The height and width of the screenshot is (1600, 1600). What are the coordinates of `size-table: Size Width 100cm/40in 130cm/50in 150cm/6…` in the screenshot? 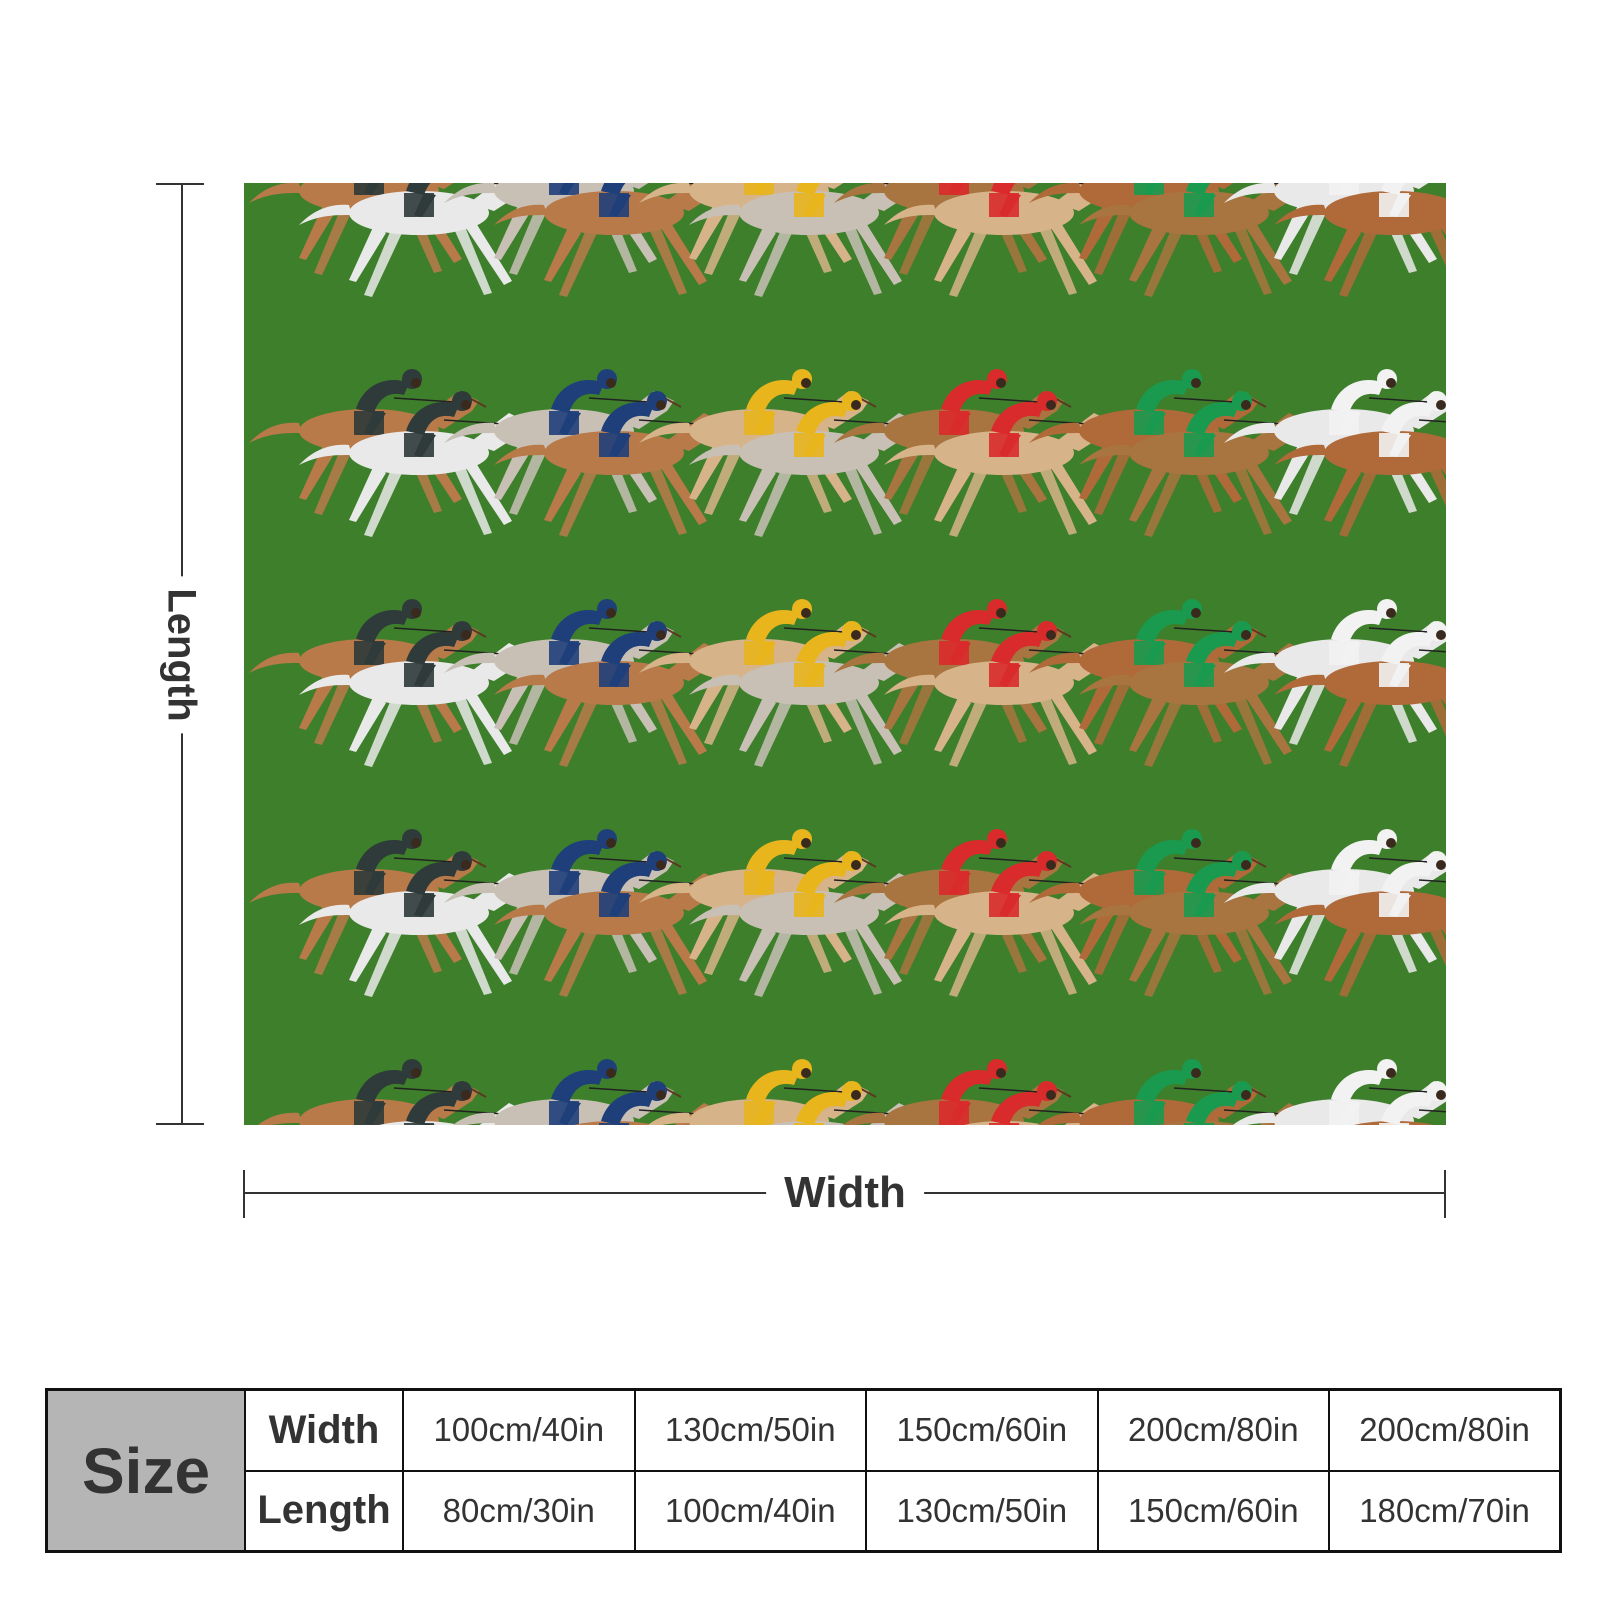 It's located at (803, 1470).